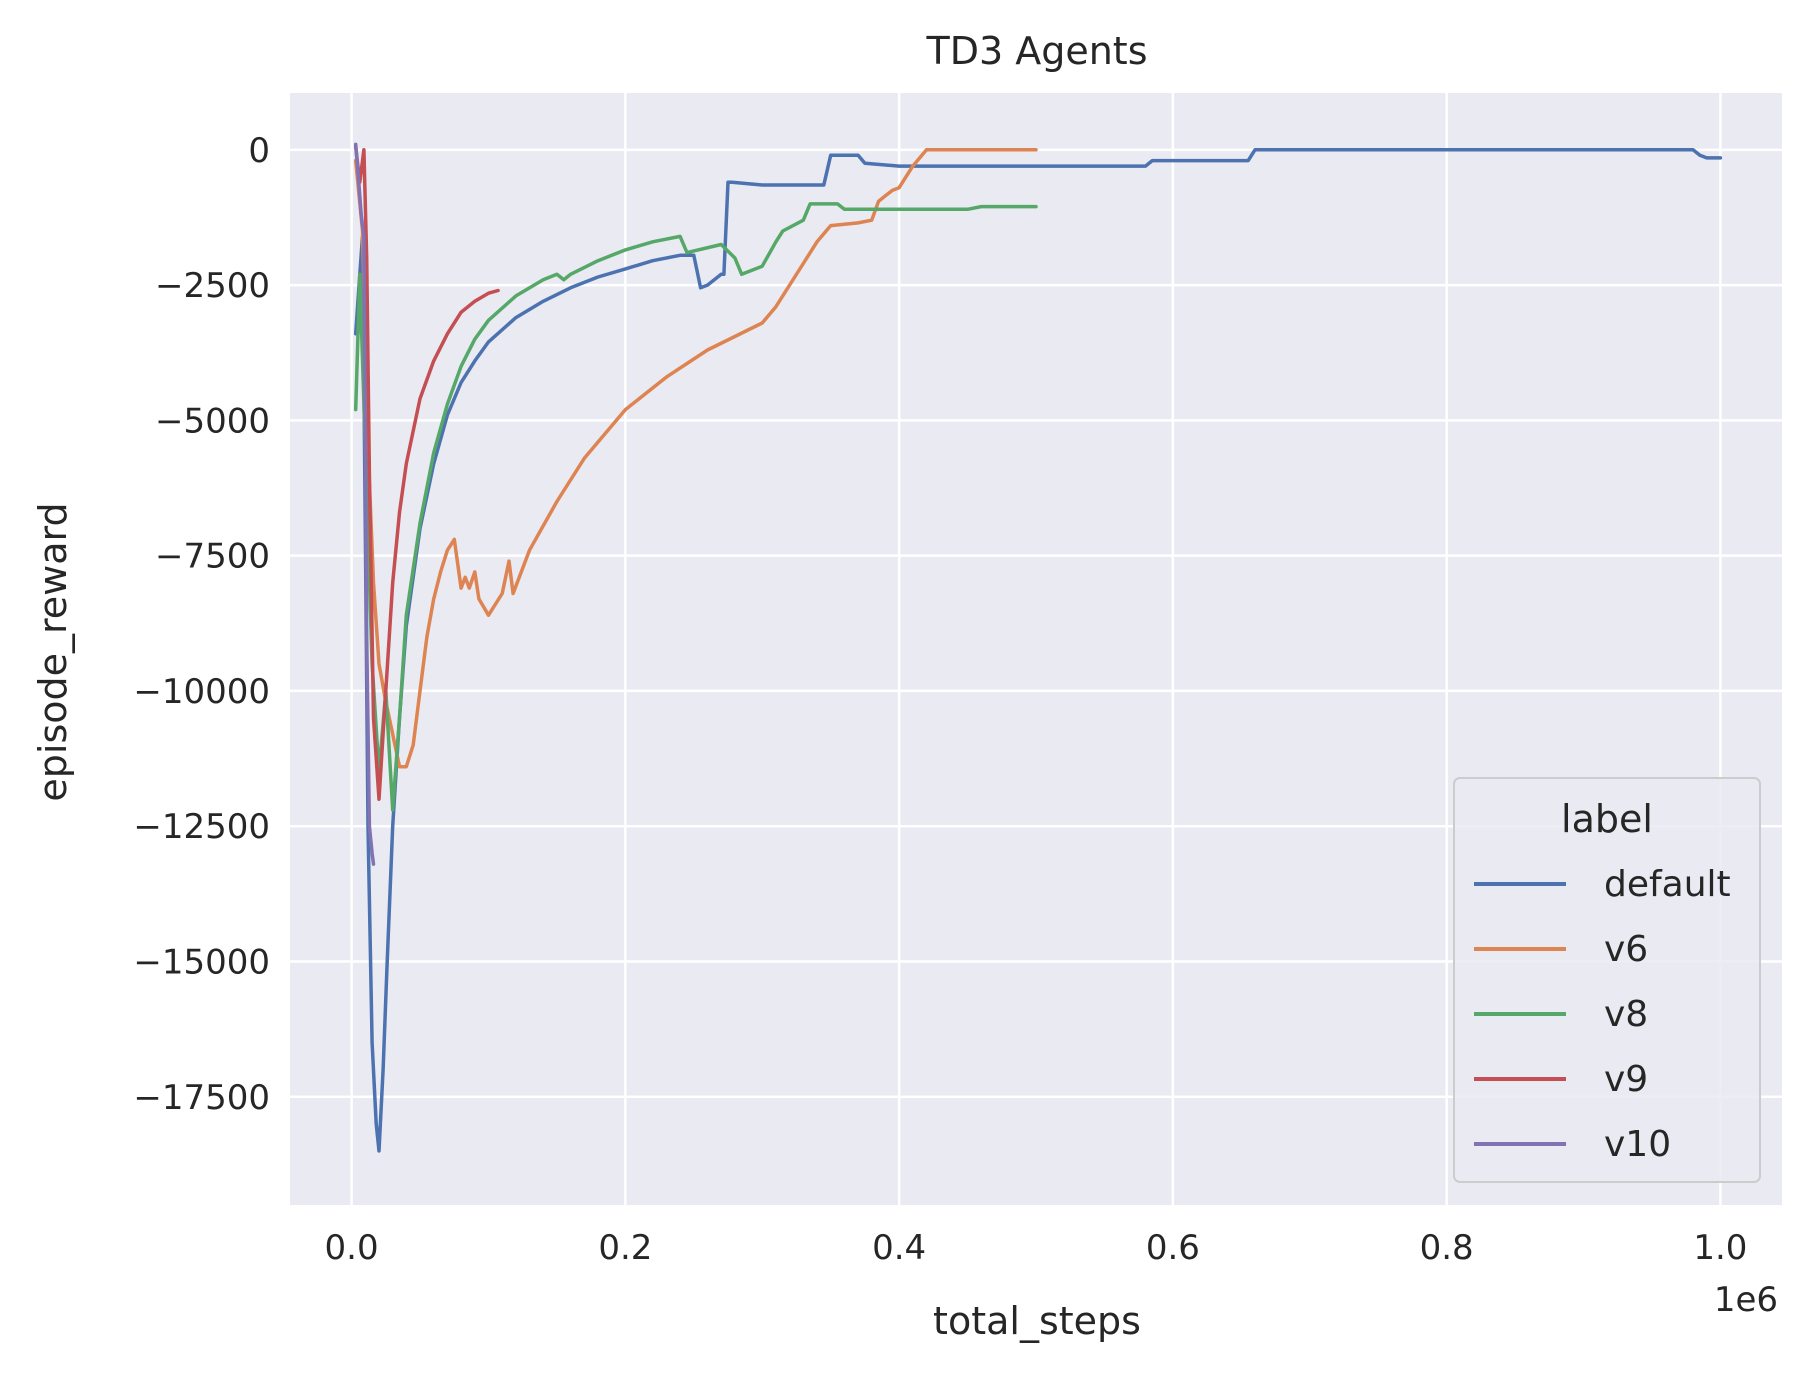  I want to click on x-tick-label: 0.4, so click(899, 1248).